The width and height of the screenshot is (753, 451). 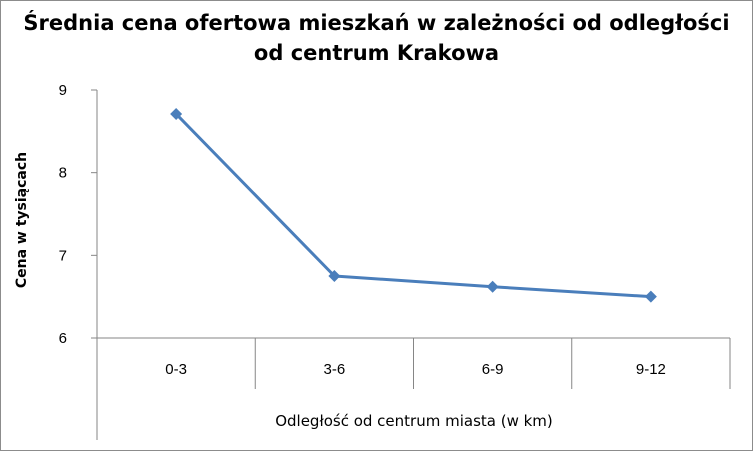 I want to click on x-axis-title: Odległość od centrum miasta (w km), so click(x=414, y=421).